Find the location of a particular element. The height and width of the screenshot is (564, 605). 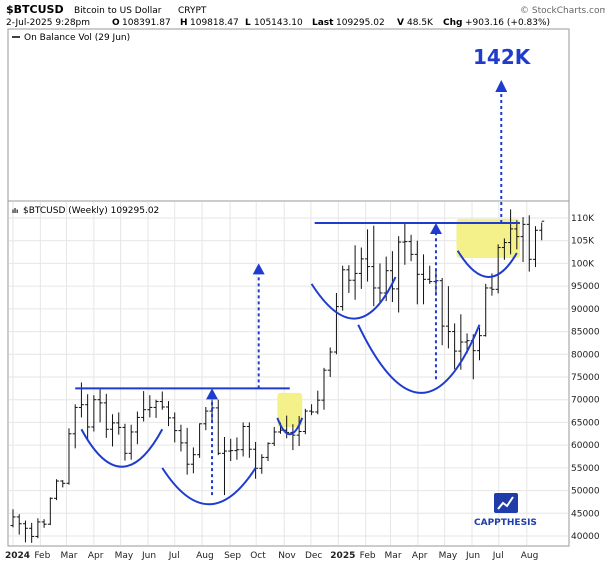

handle-arc-2024 is located at coordinates (290, 426).